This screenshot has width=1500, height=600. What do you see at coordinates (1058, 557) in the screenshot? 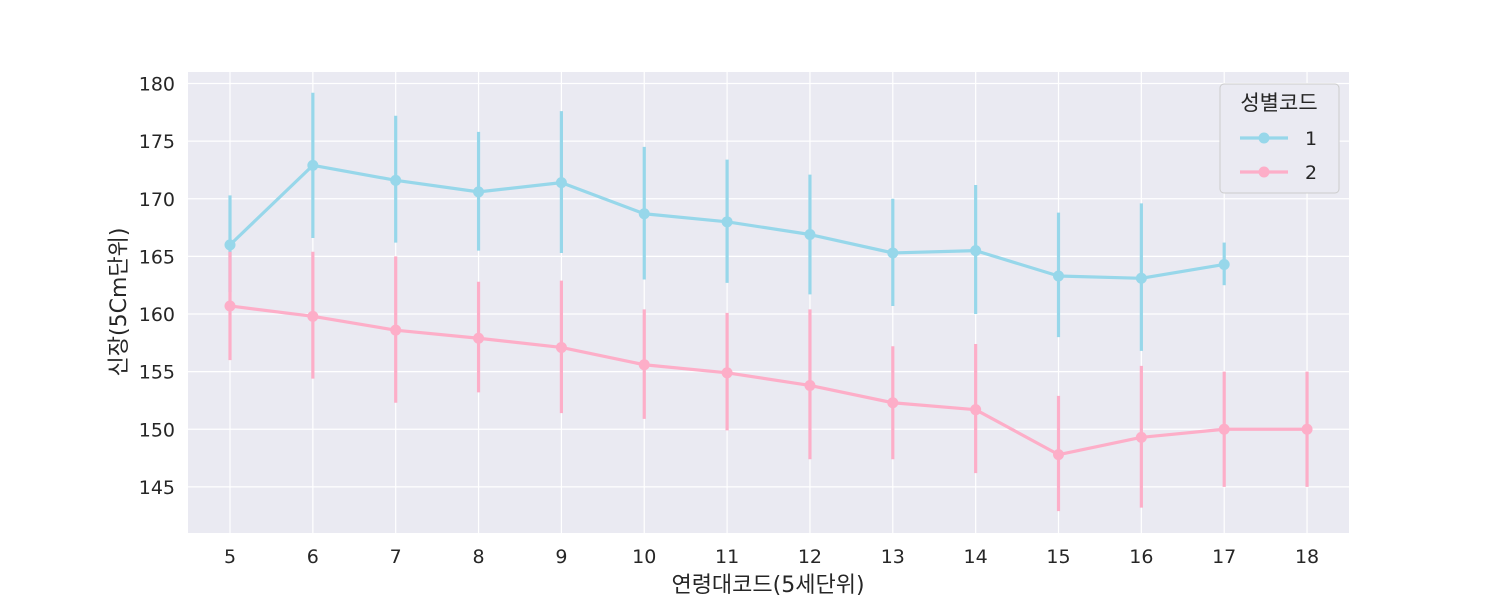
I see `x-tick-label: 15` at bounding box center [1058, 557].